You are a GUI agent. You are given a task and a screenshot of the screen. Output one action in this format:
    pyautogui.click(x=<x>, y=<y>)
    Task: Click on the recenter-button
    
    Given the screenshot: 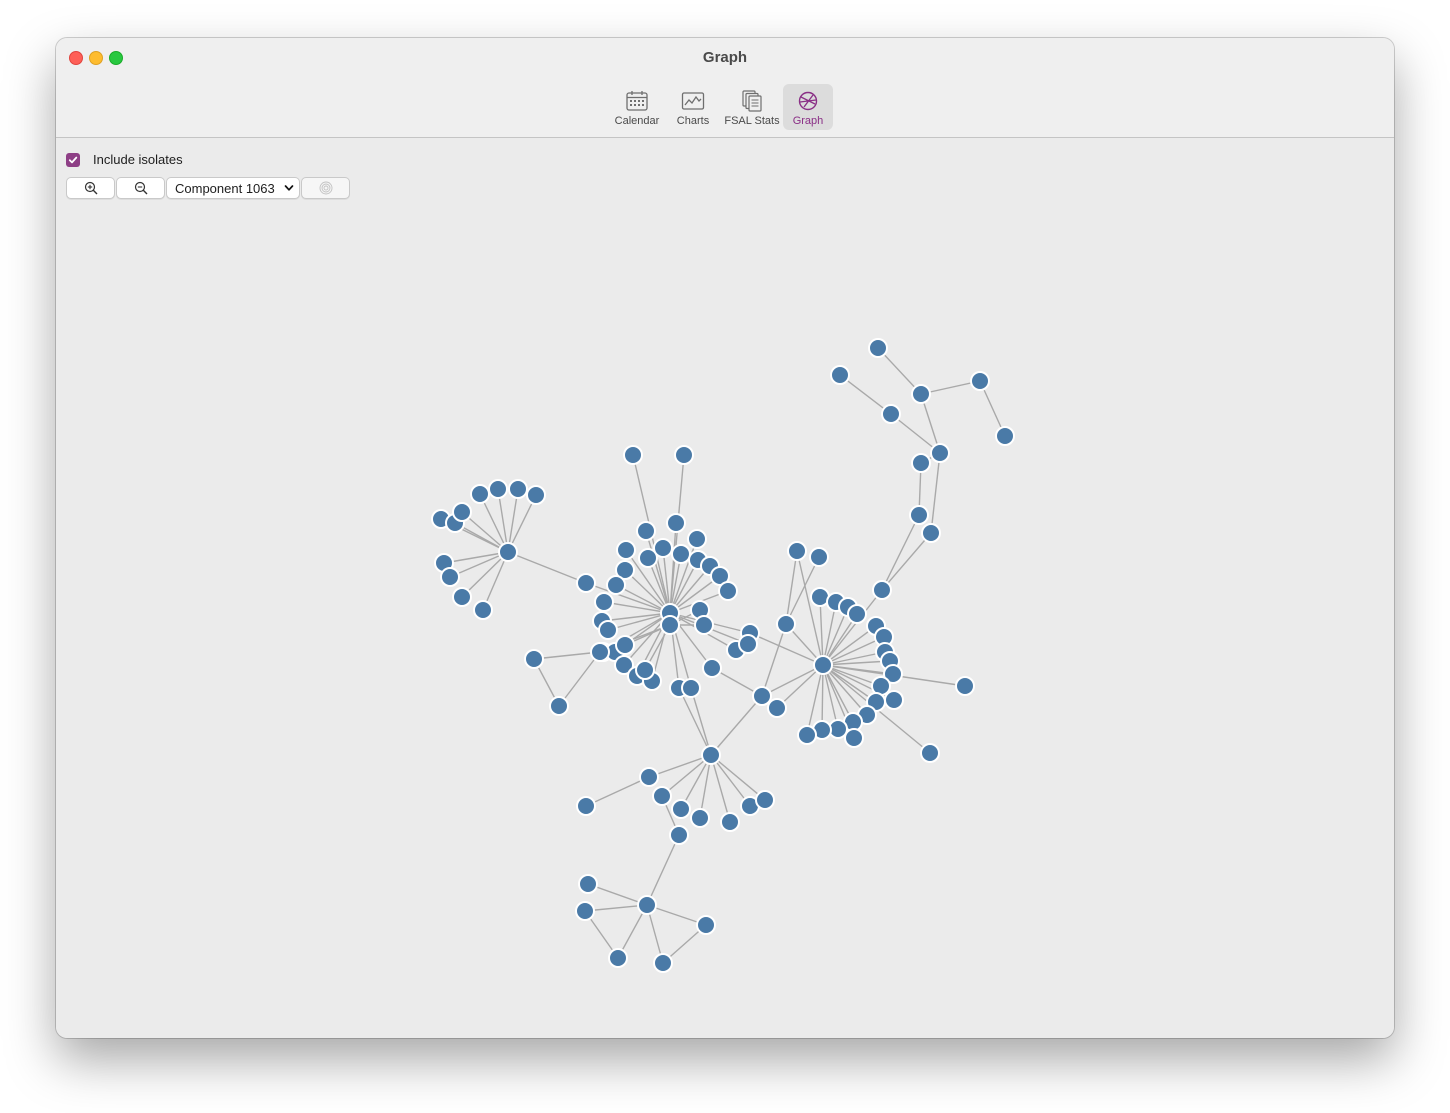 What is the action you would take?
    pyautogui.click(x=325, y=188)
    